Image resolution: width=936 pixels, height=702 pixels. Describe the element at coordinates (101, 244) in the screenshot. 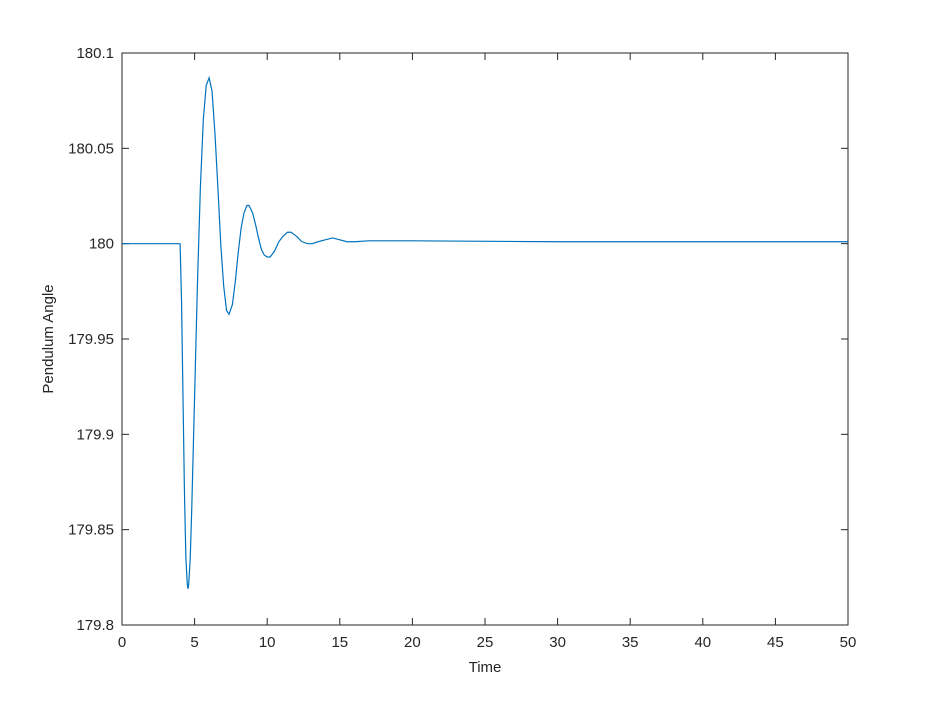

I see `y-tick-label: 180` at that location.